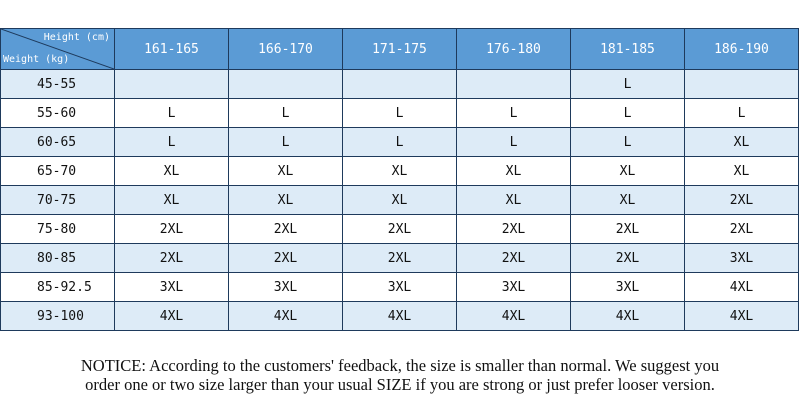 Image resolution: width=800 pixels, height=416 pixels. What do you see at coordinates (57, 171) in the screenshot?
I see `weight-range-cell: 65-70` at bounding box center [57, 171].